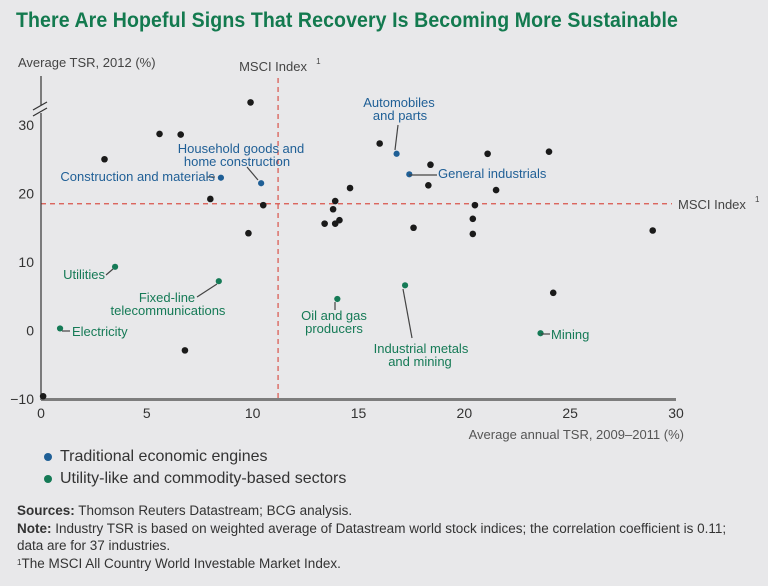 This screenshot has height=586, width=768. Describe the element at coordinates (757, 199) in the screenshot. I see `msci-horizontal-label-sup: 1` at that location.